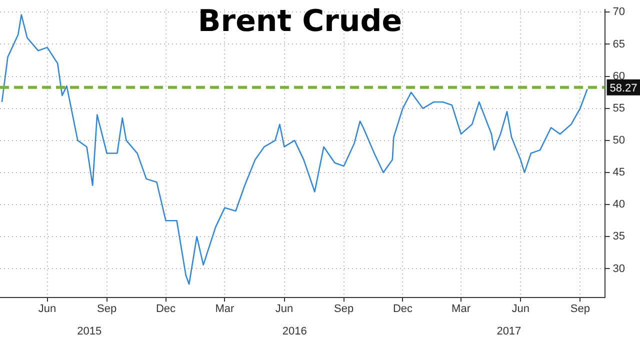 This screenshot has height=338, width=640. What do you see at coordinates (619, 268) in the screenshot?
I see `y-tick-label: 30` at bounding box center [619, 268].